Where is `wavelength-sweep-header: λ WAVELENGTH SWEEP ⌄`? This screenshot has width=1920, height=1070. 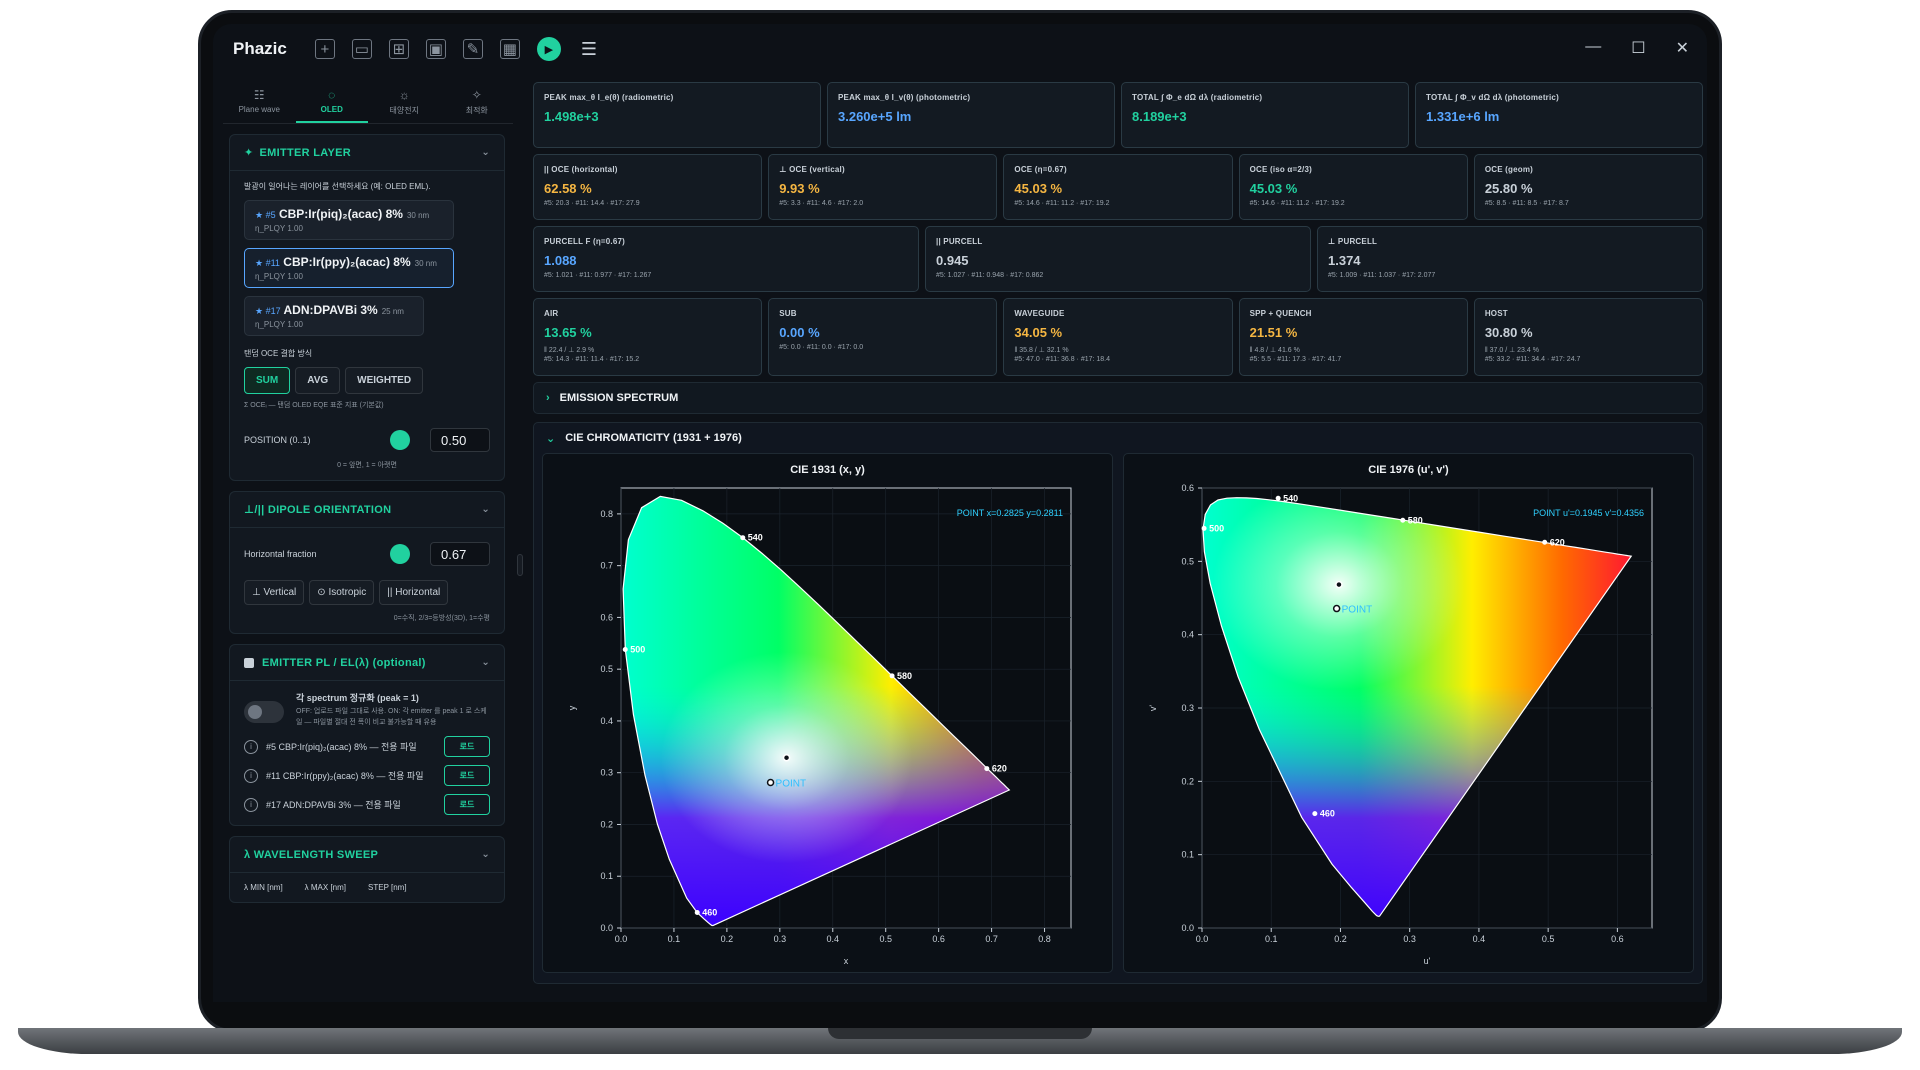
wavelength-sweep-header: λ WAVELENGTH SWEEP ⌄ is located at coordinates (367, 855).